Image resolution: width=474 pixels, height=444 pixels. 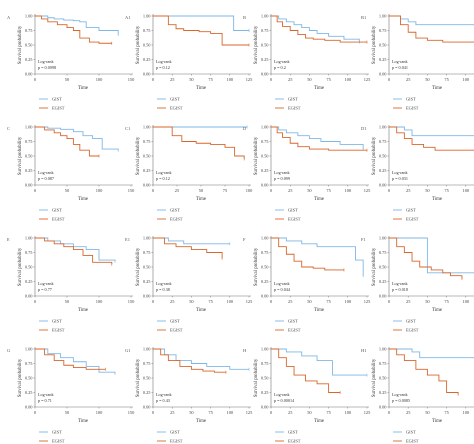 What do you see at coordinates (400, 178) in the screenshot?
I see `p-value: p = 0.031` at bounding box center [400, 178].